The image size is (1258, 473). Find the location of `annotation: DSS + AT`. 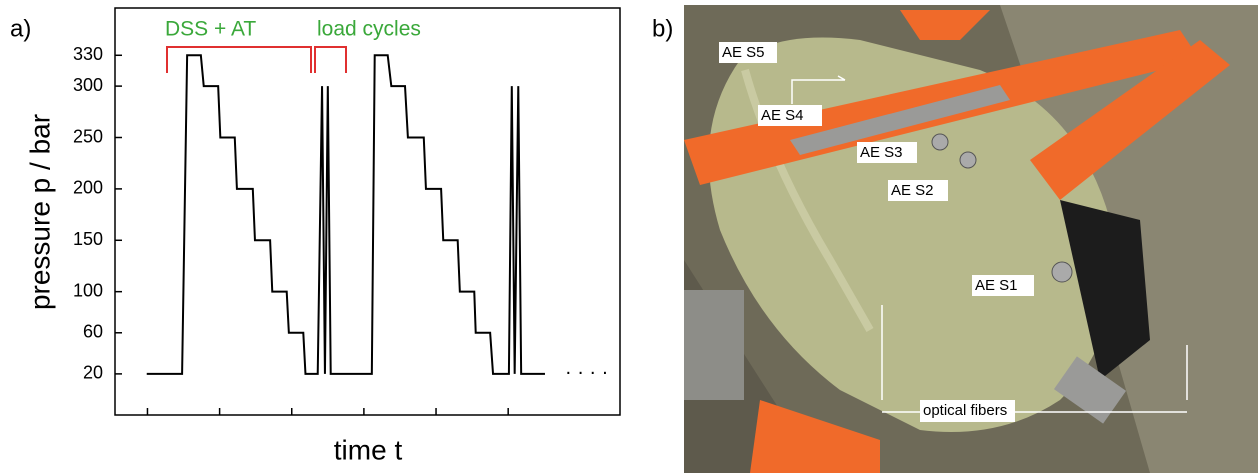

annotation: DSS + AT is located at coordinates (210, 29).